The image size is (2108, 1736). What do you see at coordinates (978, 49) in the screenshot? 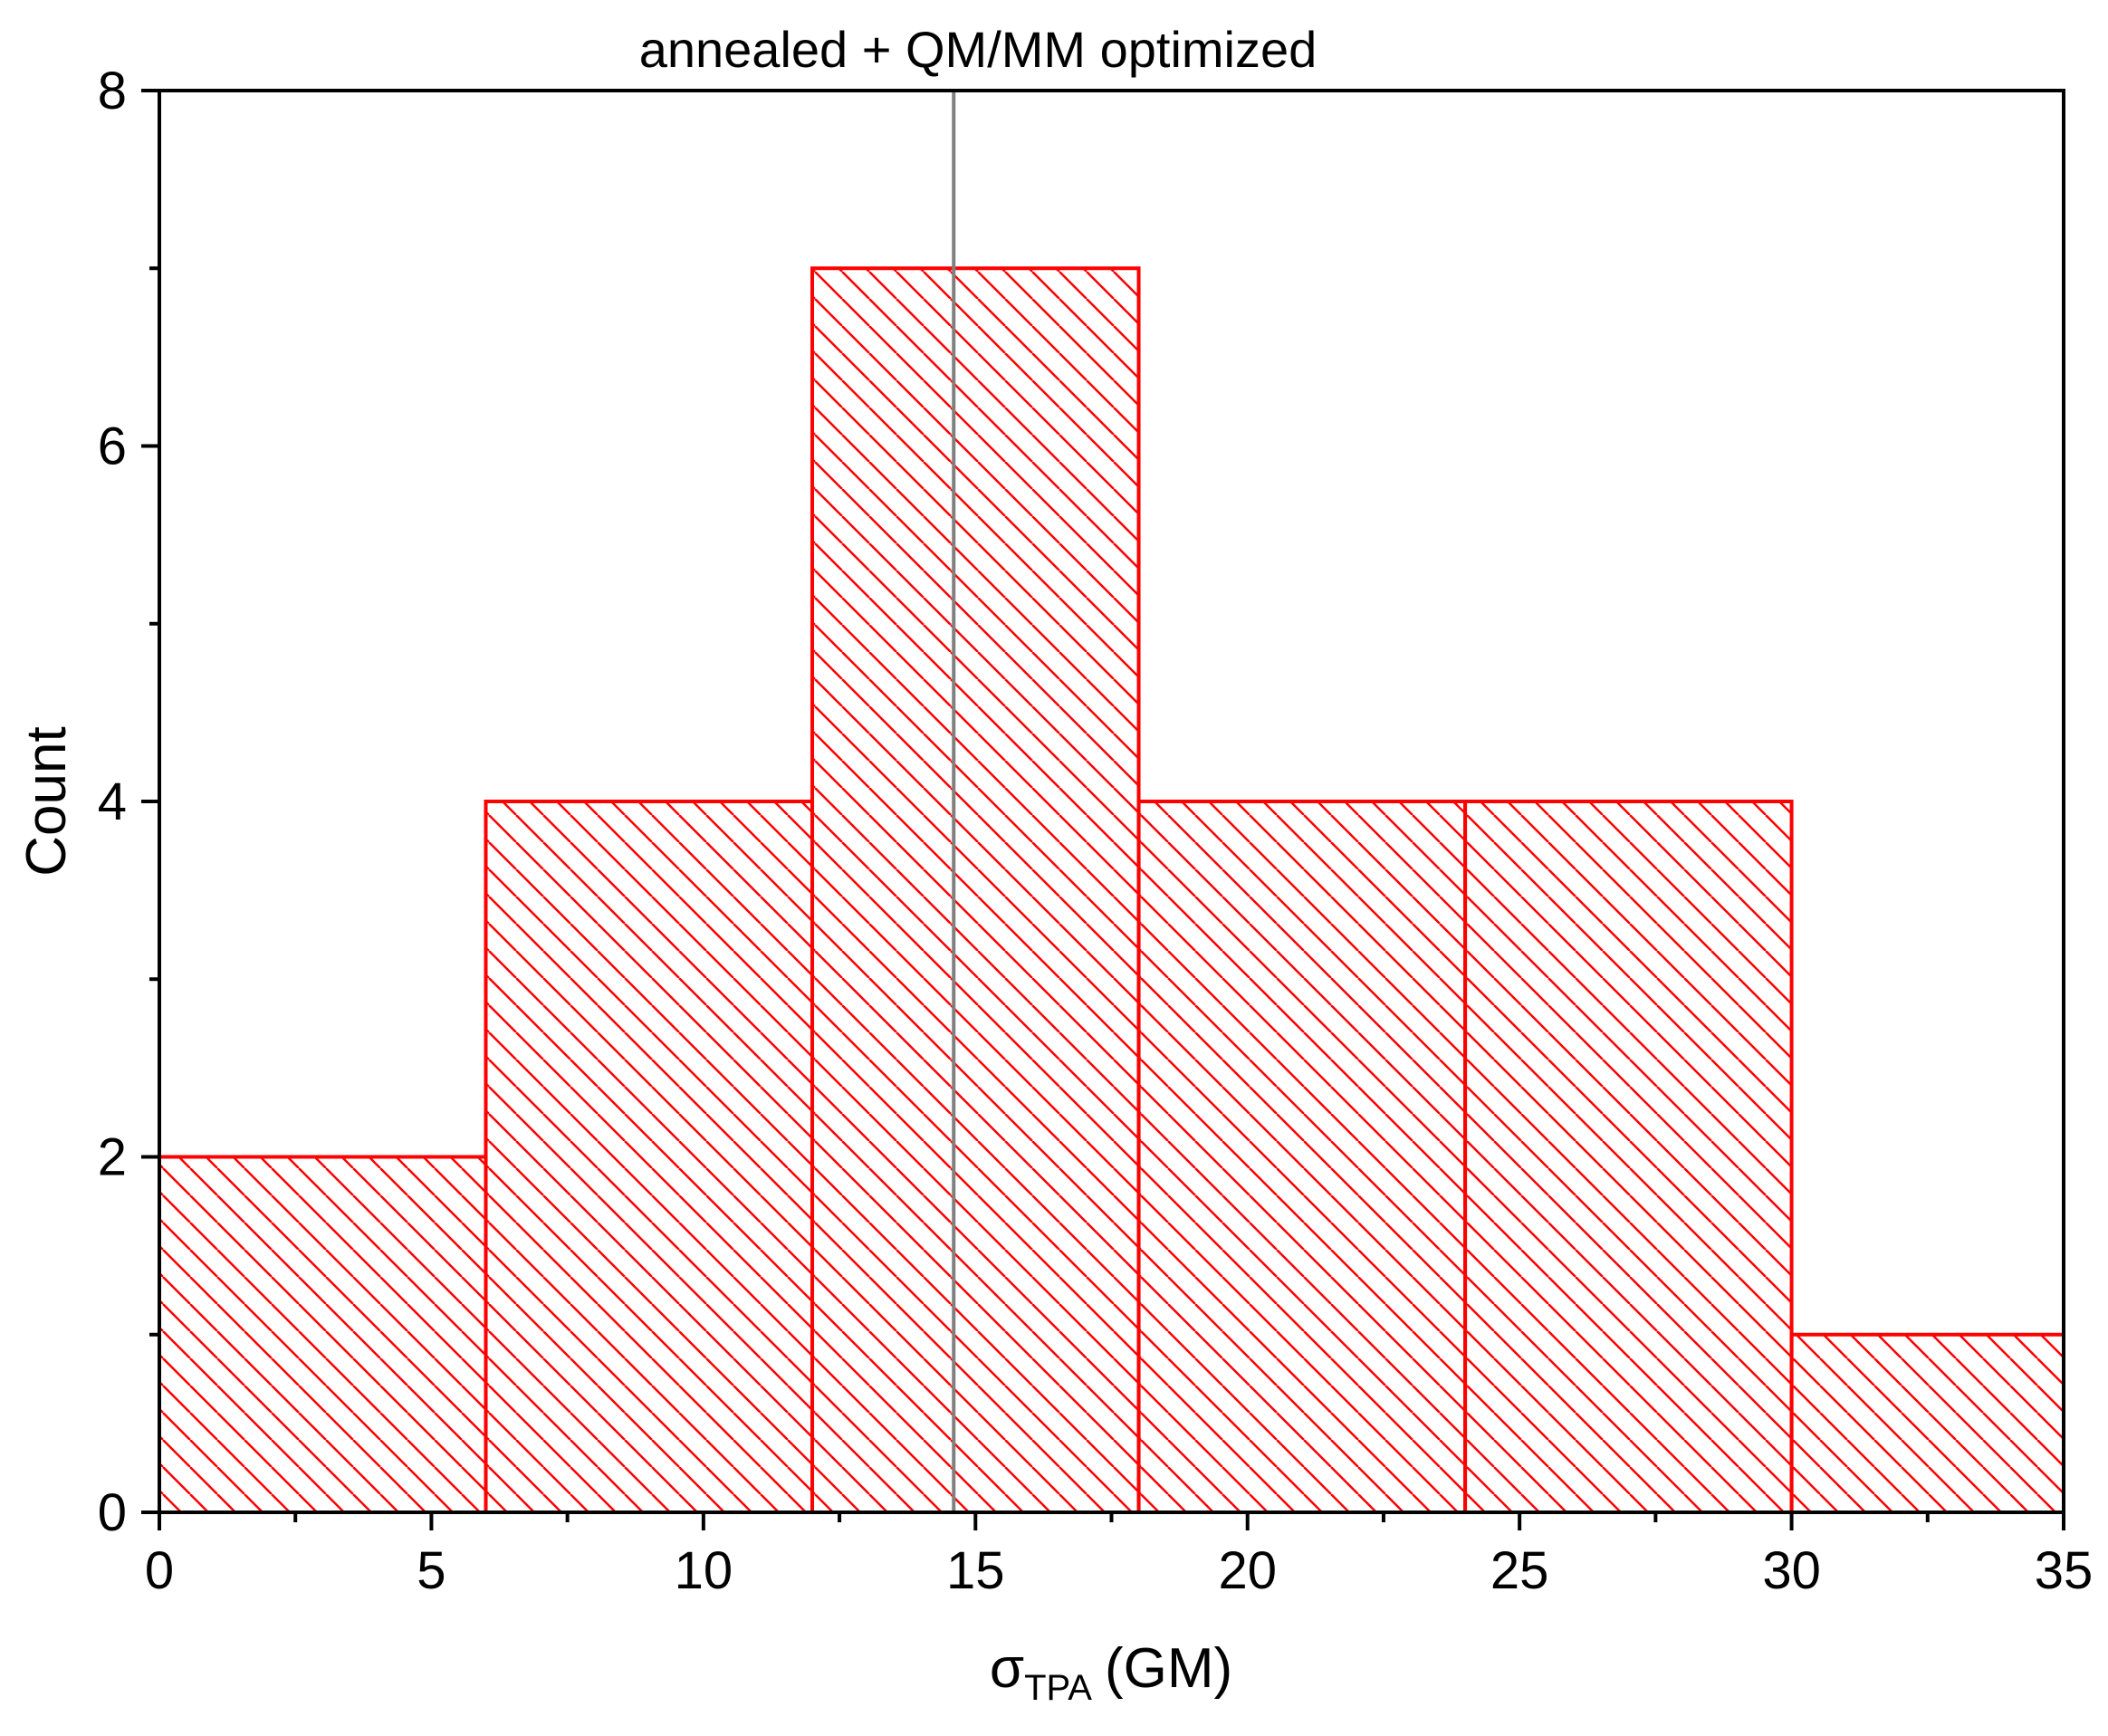
I see `reference-line-label: annealed + QM/MM optimized` at bounding box center [978, 49].